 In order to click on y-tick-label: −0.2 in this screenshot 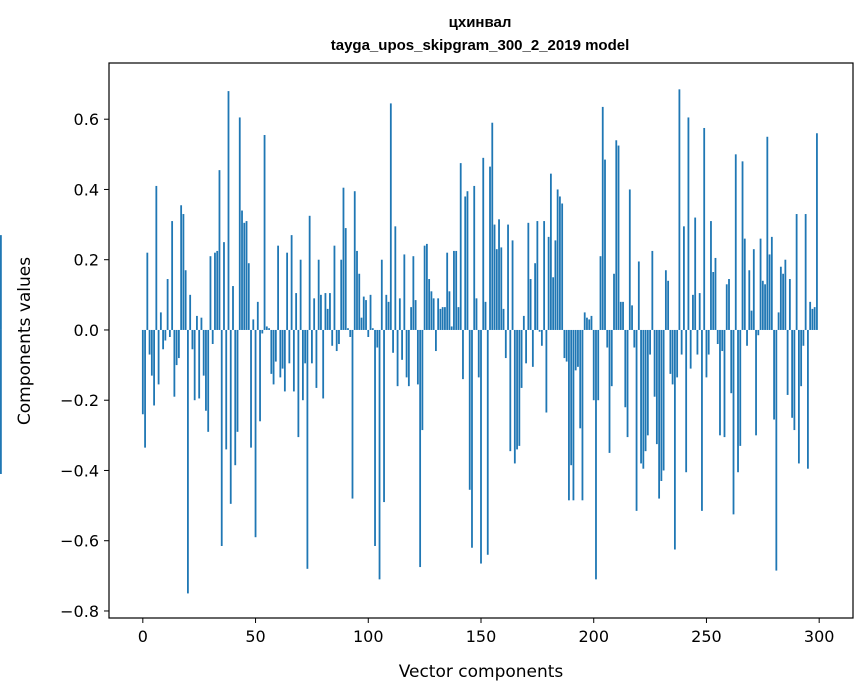, I will do `click(79, 400)`.